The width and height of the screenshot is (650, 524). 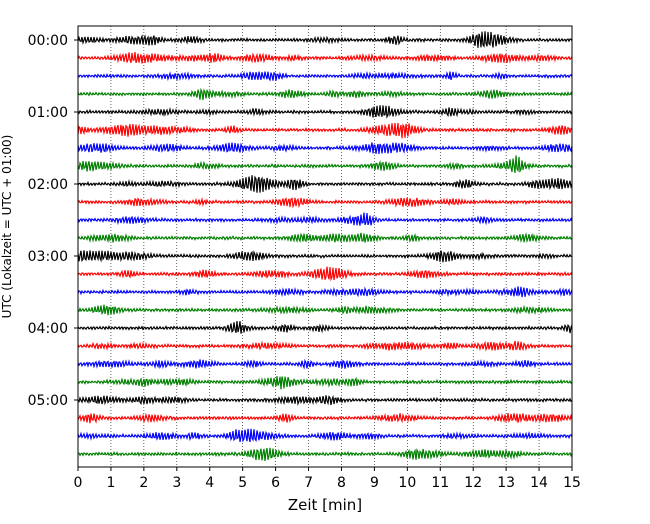 What do you see at coordinates (48, 185) in the screenshot?
I see `y-tick-label-2: 02:00` at bounding box center [48, 185].